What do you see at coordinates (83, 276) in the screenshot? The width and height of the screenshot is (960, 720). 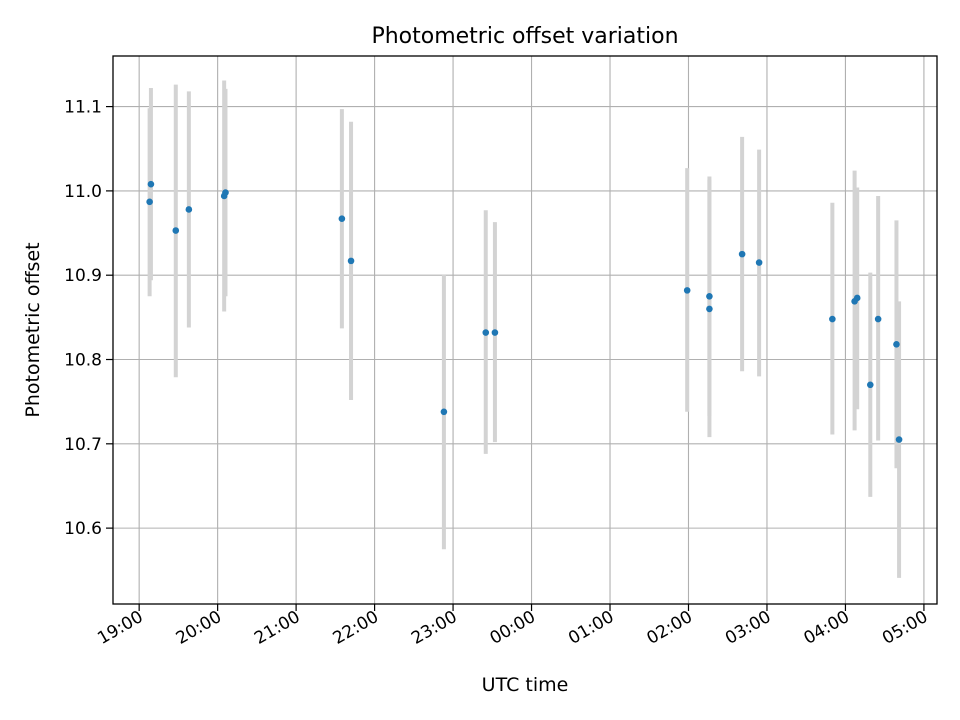 I see `y-tick-label: 10.9` at bounding box center [83, 276].